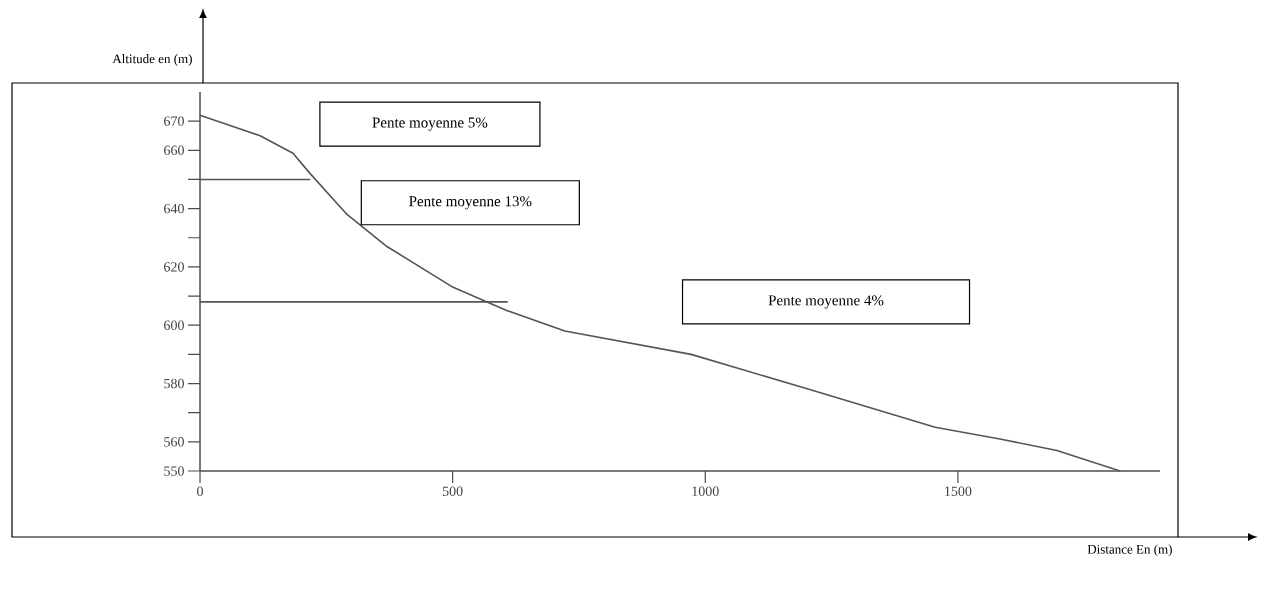  What do you see at coordinates (452, 491) in the screenshot?
I see `x-tick-label: 500` at bounding box center [452, 491].